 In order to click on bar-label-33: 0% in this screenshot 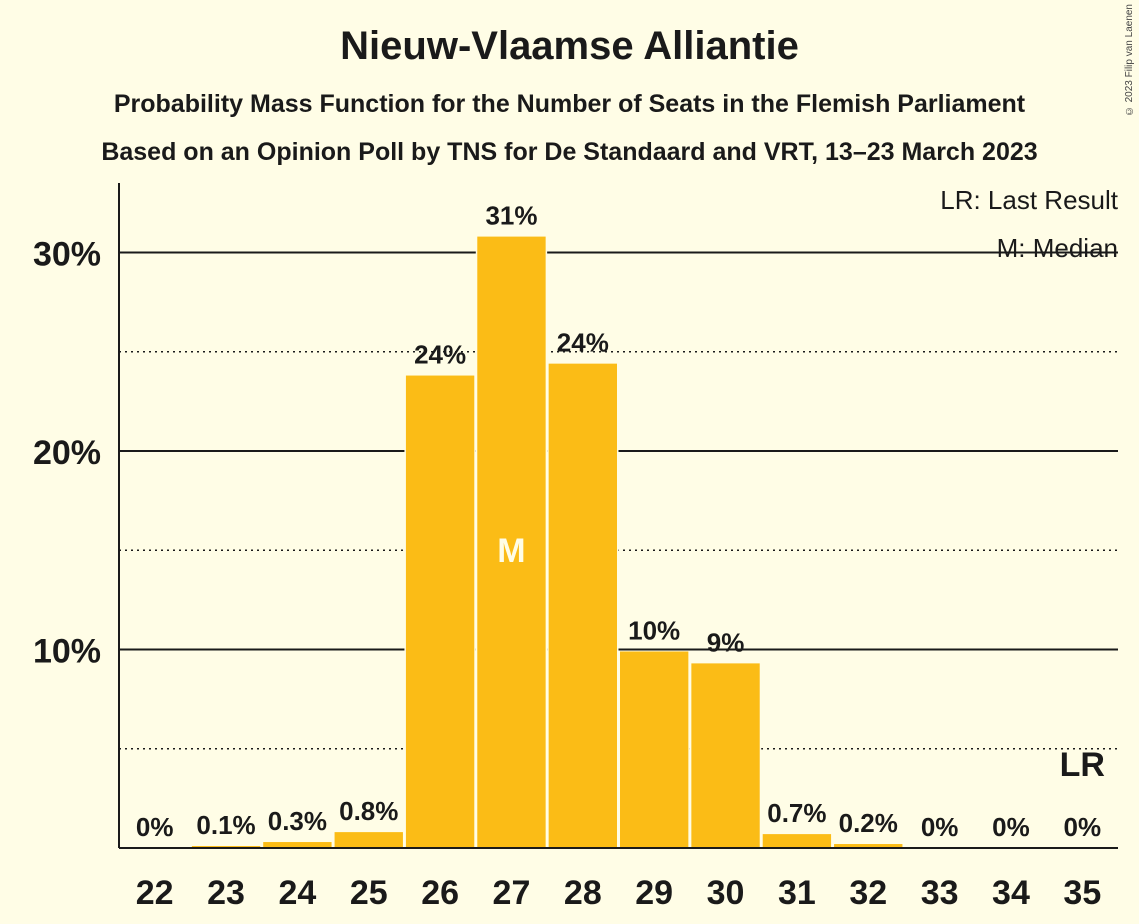, I will do `click(940, 827)`.